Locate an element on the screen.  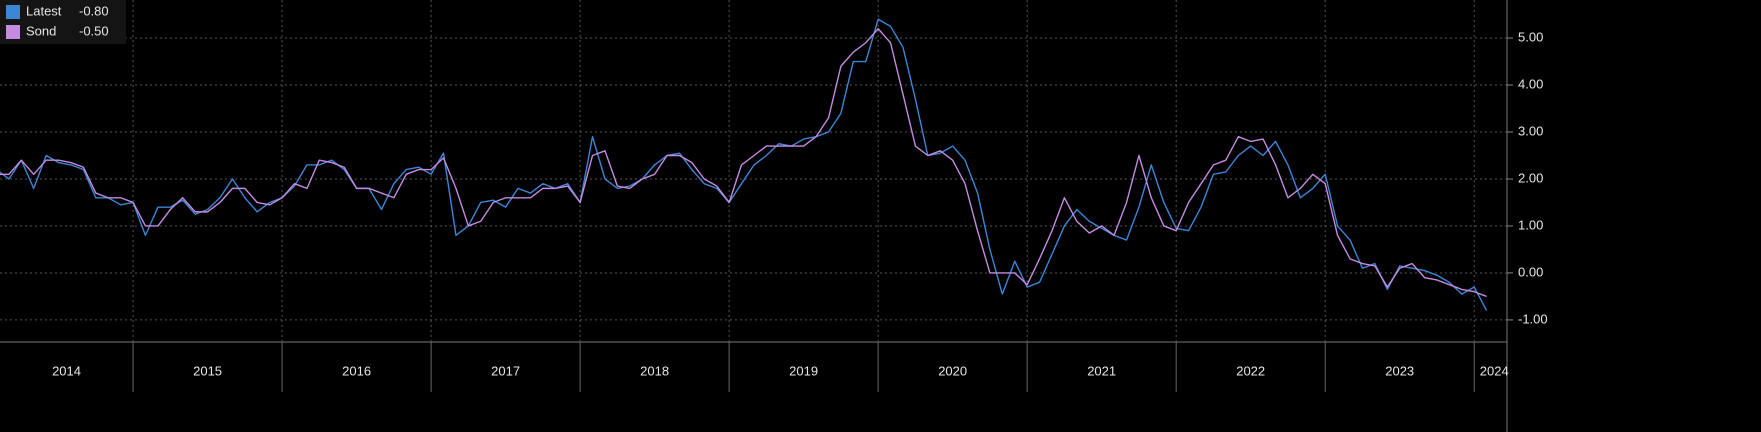
x-tick-label: 2018 is located at coordinates (654, 370).